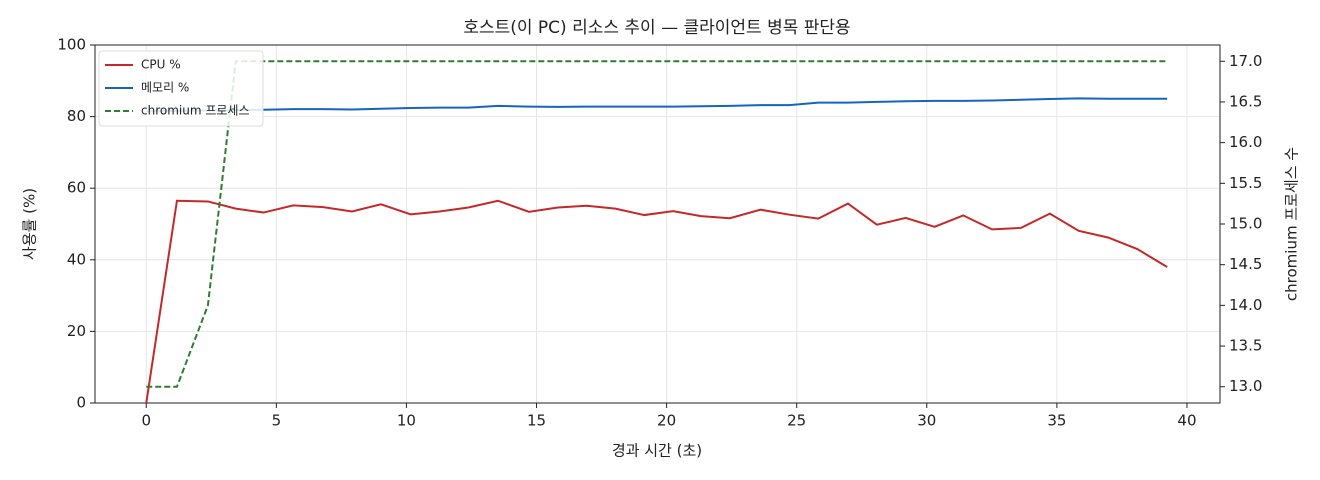  What do you see at coordinates (406, 421) in the screenshot?
I see `x-tick-label: 10` at bounding box center [406, 421].